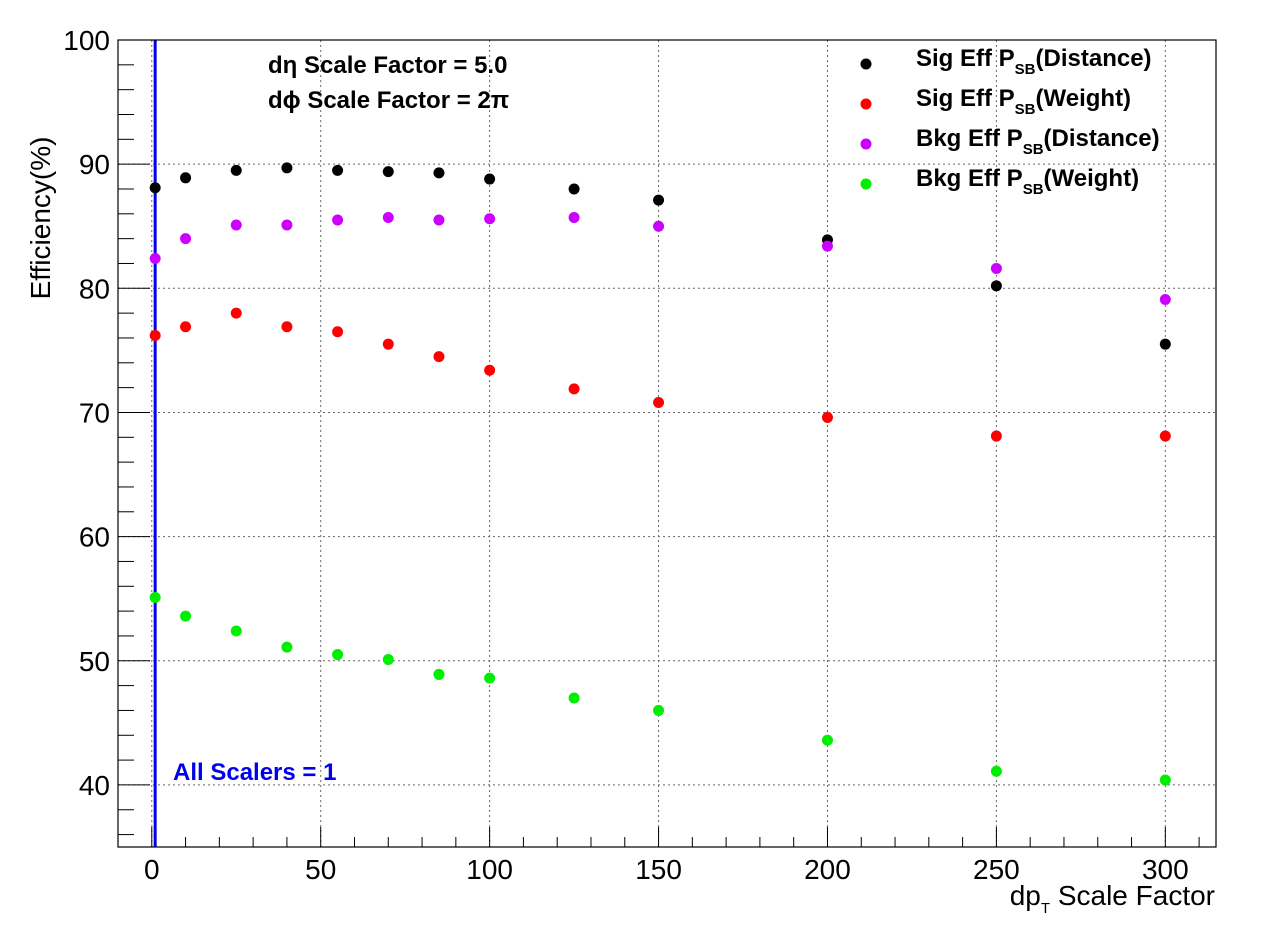 This screenshot has height=937, width=1276. What do you see at coordinates (320, 869) in the screenshot?
I see `x-tick-label: 50` at bounding box center [320, 869].